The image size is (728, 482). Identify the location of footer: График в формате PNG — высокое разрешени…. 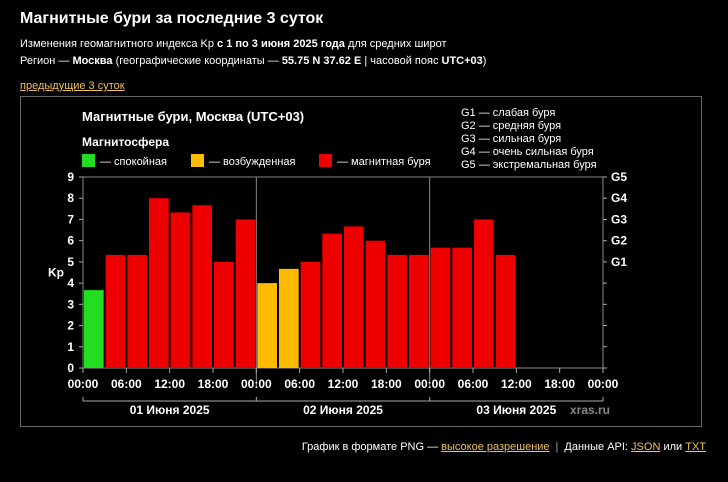
(504, 447).